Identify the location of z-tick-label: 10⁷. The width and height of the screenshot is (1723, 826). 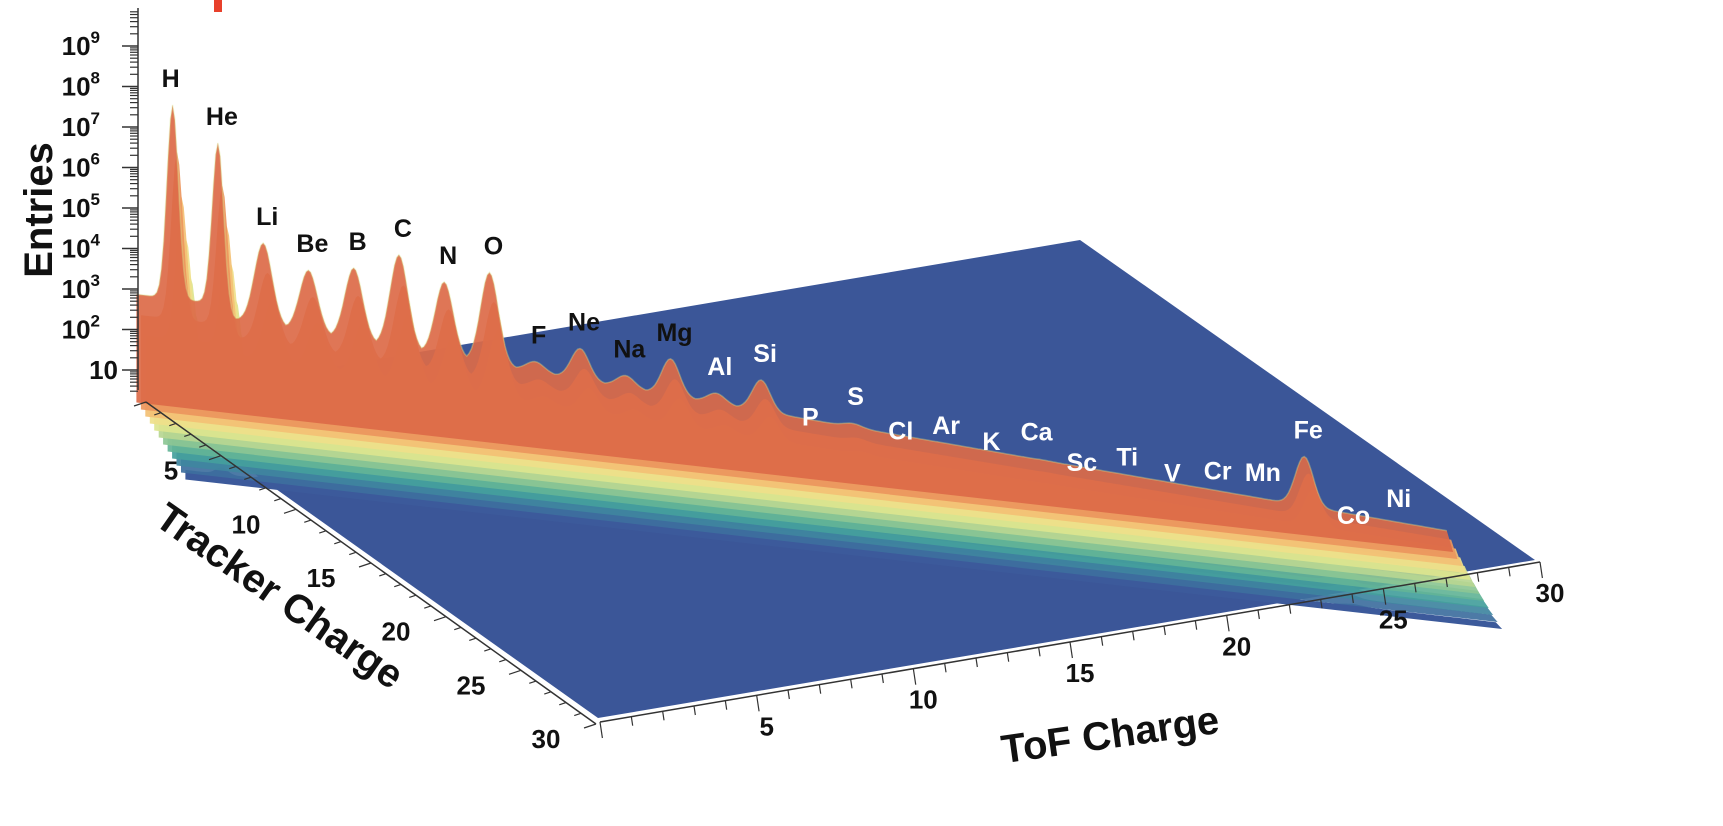
(81, 125).